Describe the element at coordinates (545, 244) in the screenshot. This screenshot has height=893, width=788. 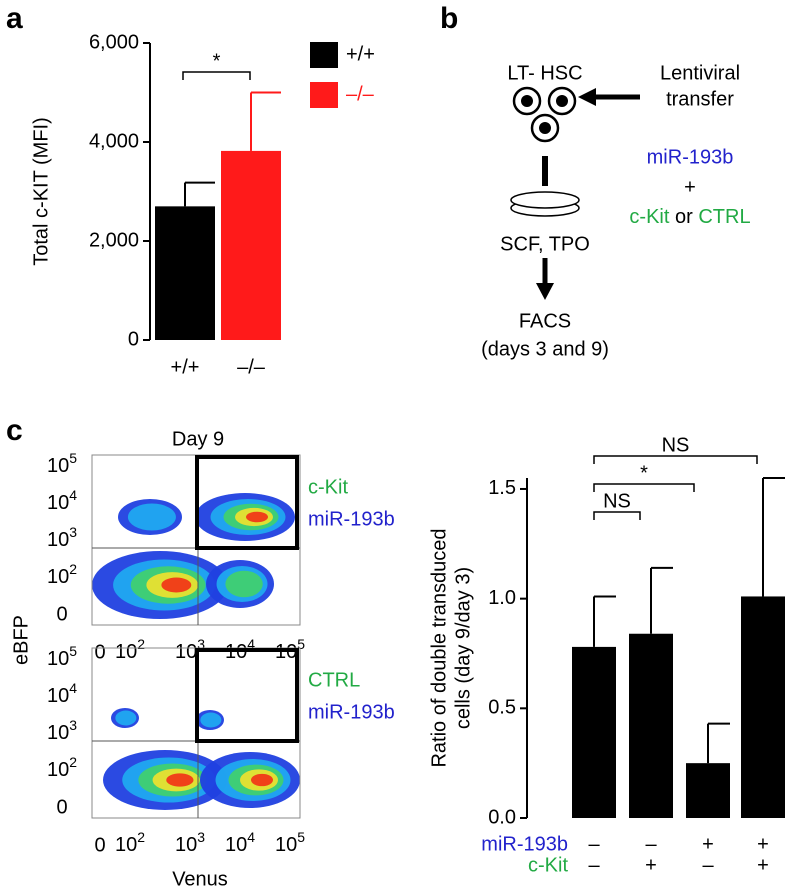
I see `label: SCF, TPO` at that location.